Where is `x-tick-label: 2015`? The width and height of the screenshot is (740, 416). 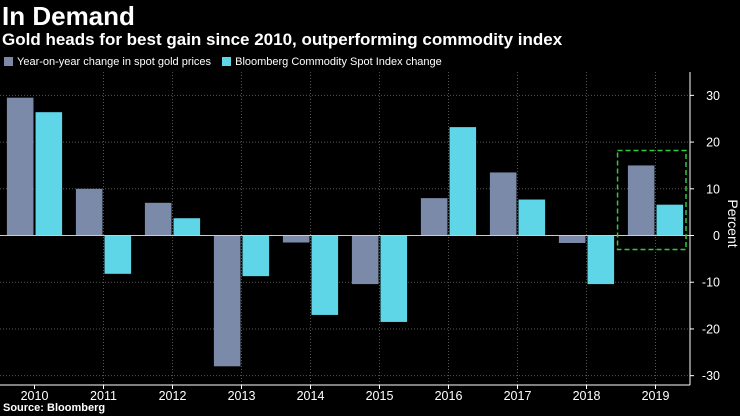 x-tick-label: 2015 is located at coordinates (380, 396).